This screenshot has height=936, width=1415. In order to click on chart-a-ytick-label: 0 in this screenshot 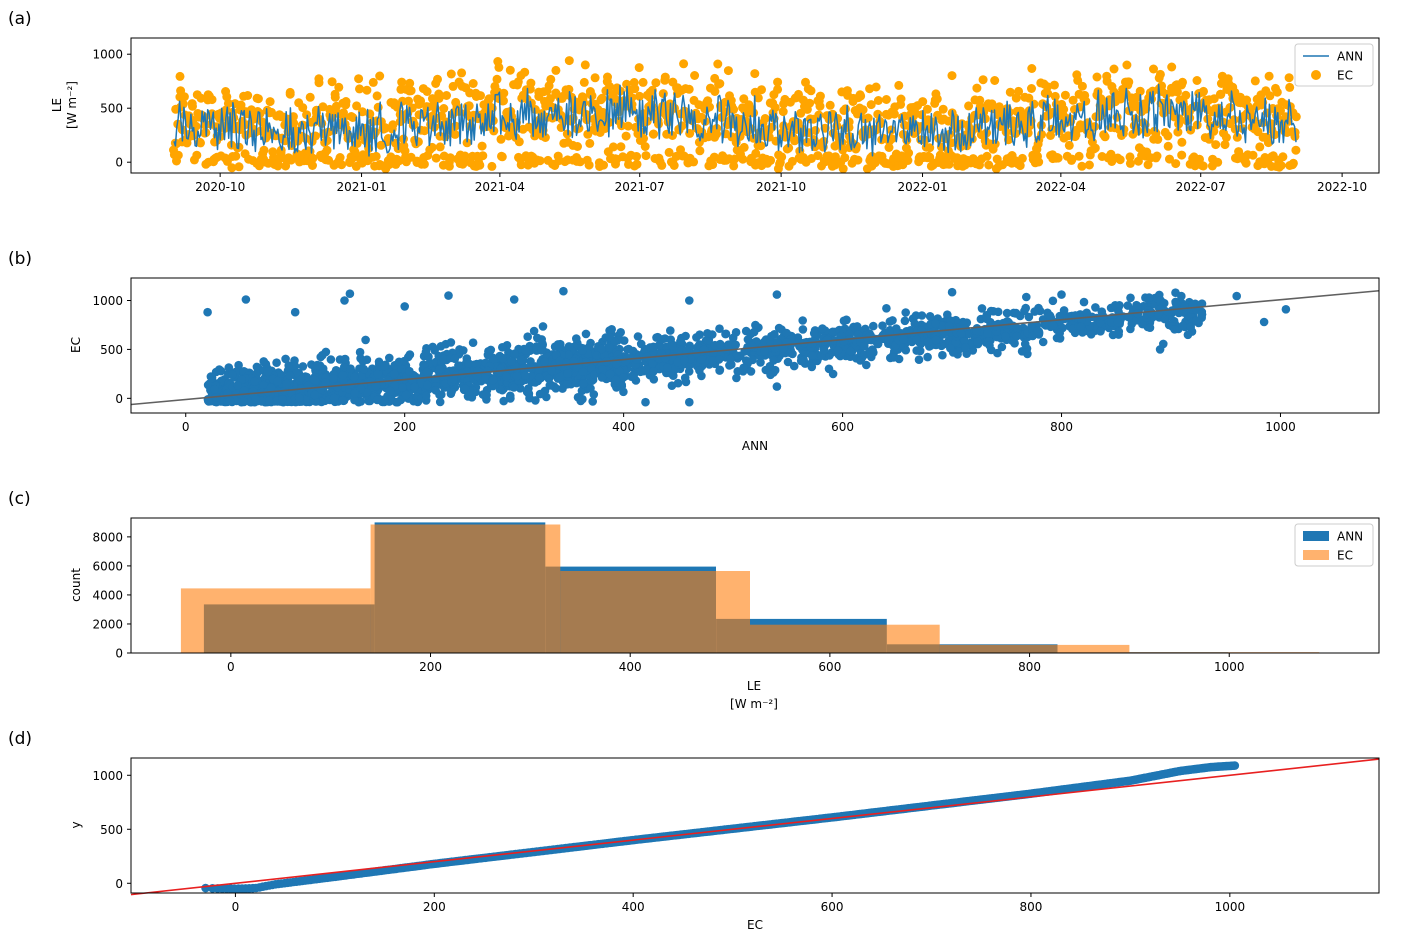, I will do `click(119, 163)`.